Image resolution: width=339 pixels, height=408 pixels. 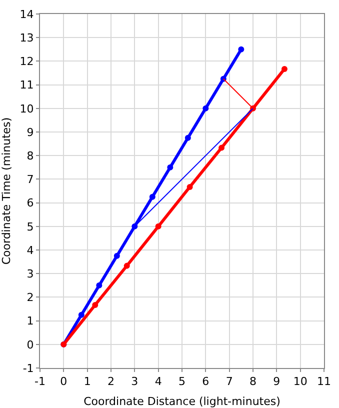 I want to click on y-tick-label: -1, so click(x=28, y=368).